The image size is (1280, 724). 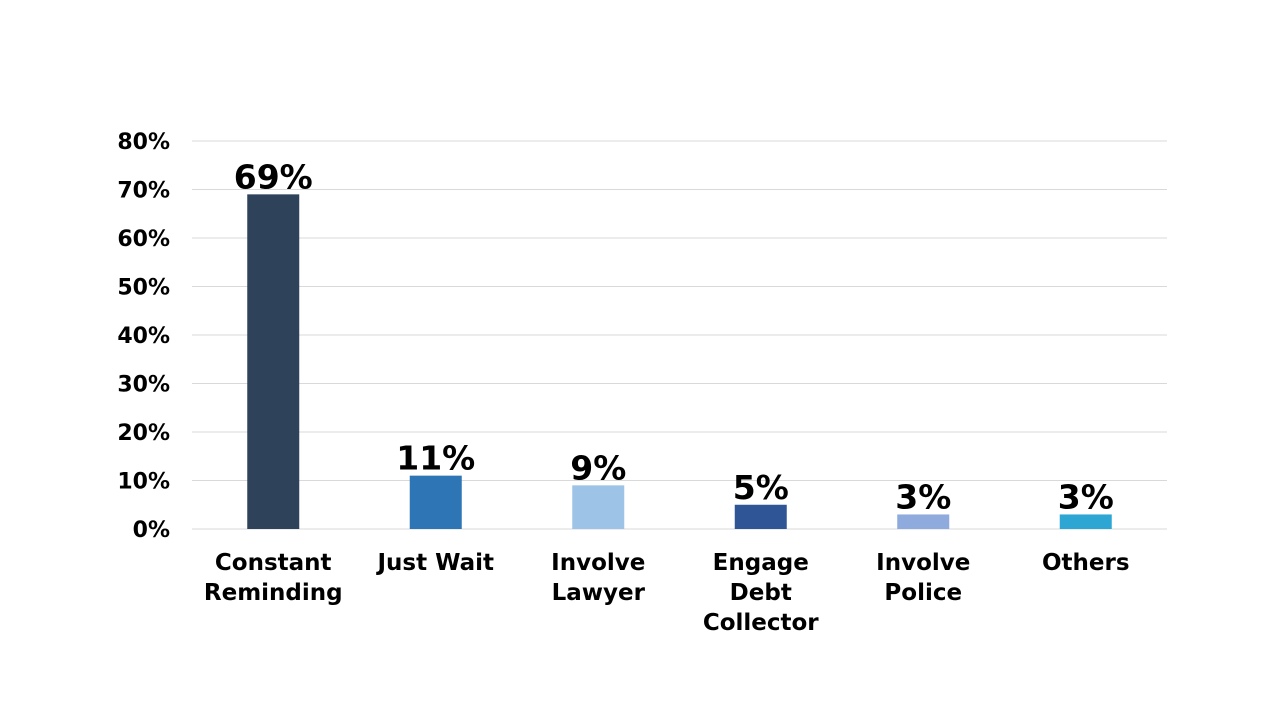 I want to click on x-tick-label-line: Others, so click(x=1086, y=563).